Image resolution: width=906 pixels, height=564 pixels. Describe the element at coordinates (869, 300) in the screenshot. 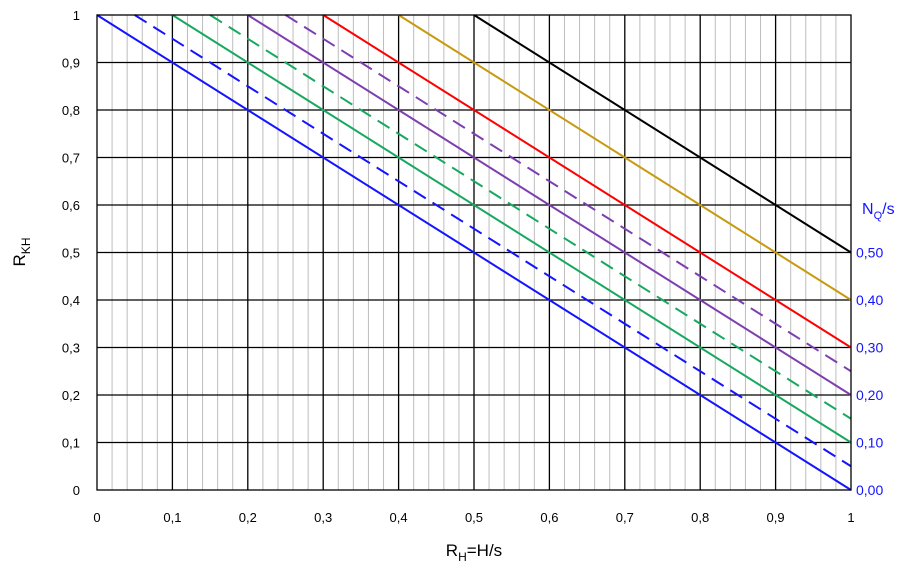

I see `y2-tick-label: 0,40` at that location.